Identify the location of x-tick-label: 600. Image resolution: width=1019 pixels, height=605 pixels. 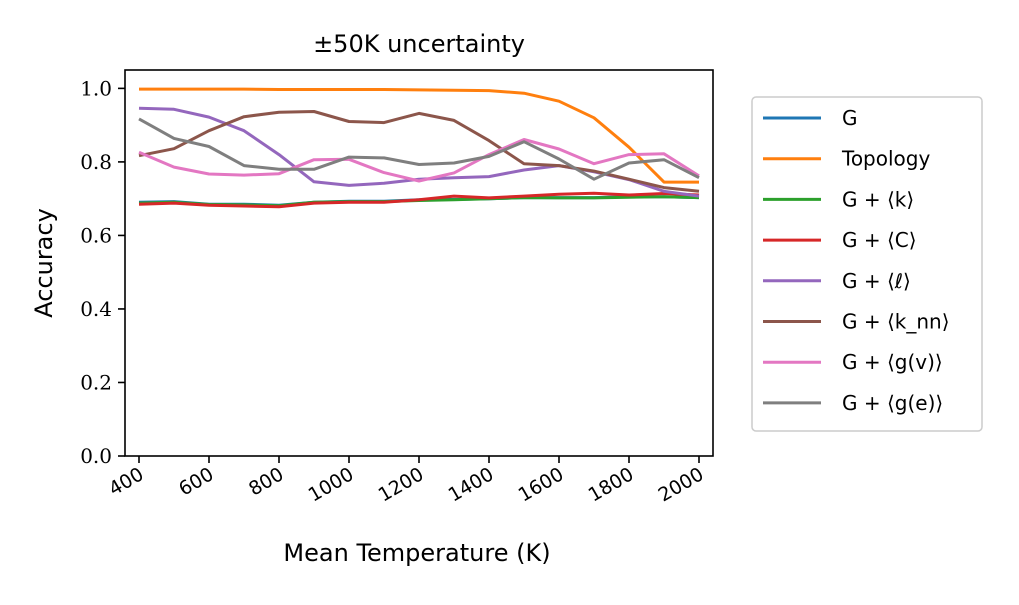
(196, 481).